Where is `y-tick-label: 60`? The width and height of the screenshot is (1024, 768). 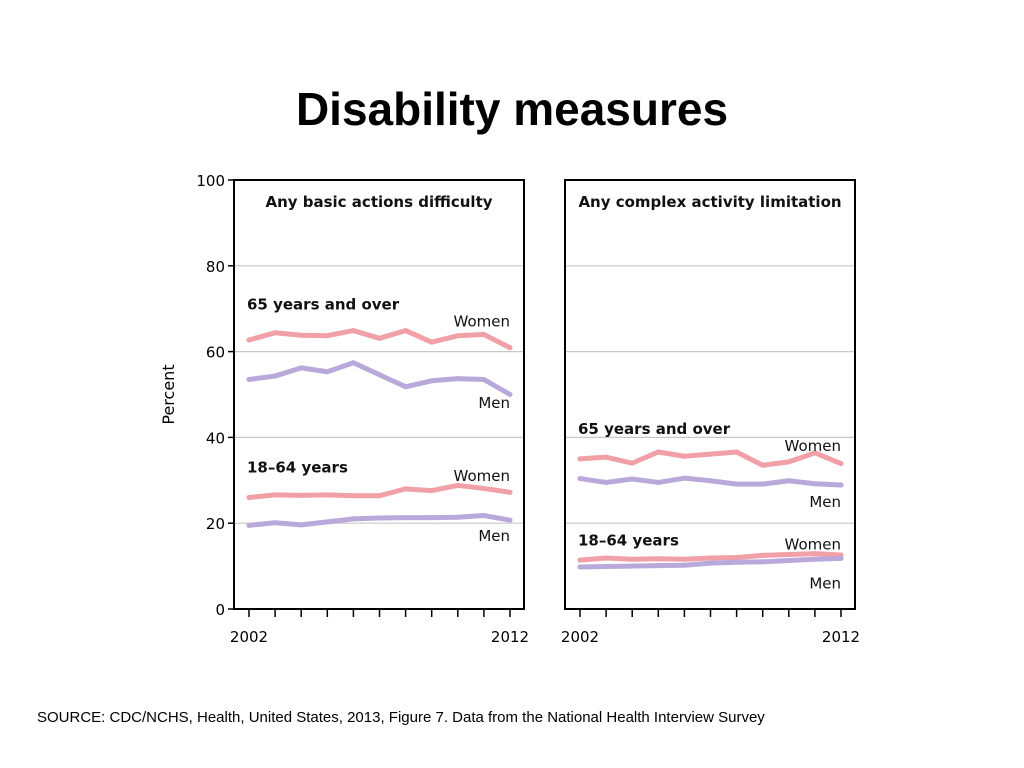
y-tick-label: 60 is located at coordinates (215, 353).